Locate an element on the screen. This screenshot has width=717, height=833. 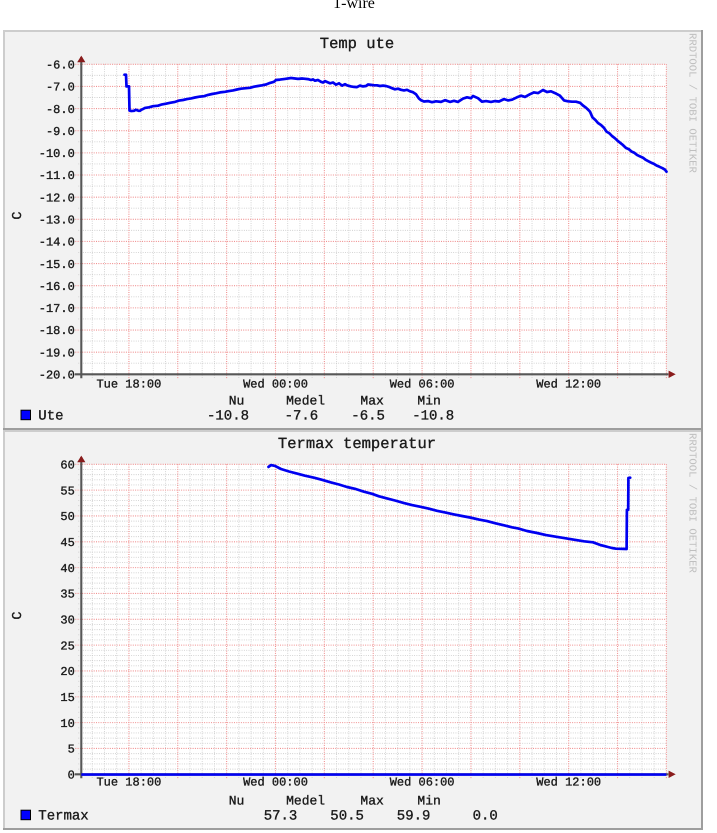
svg-text: 15 is located at coordinates (67, 698).